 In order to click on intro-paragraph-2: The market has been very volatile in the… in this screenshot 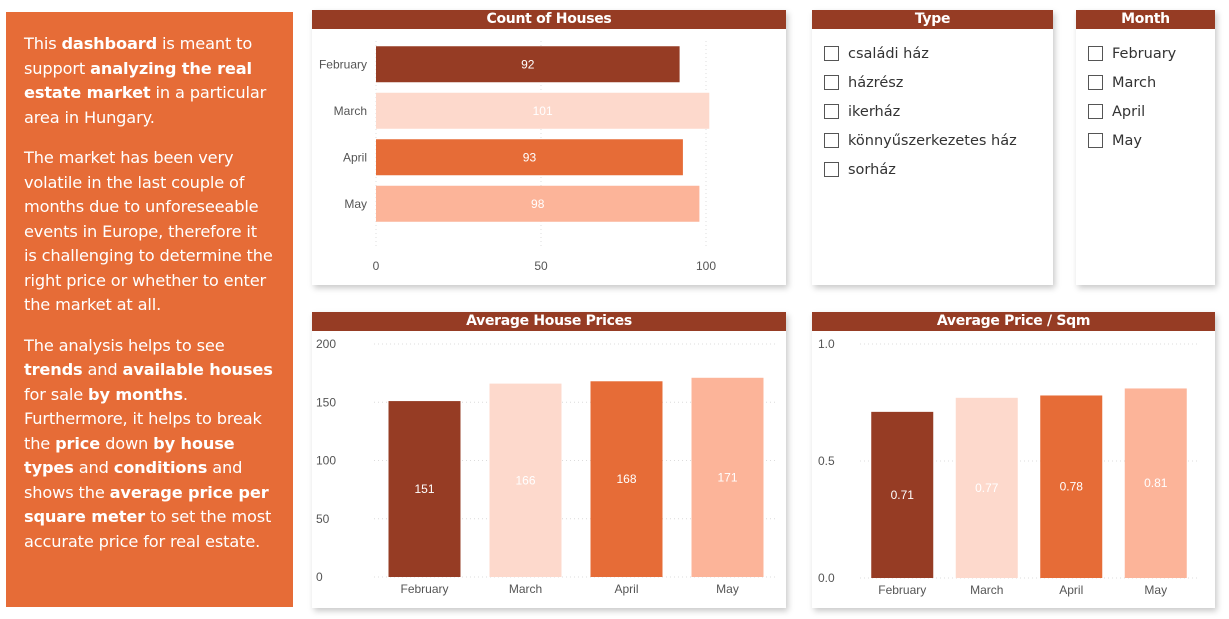, I will do `click(148, 232)`.